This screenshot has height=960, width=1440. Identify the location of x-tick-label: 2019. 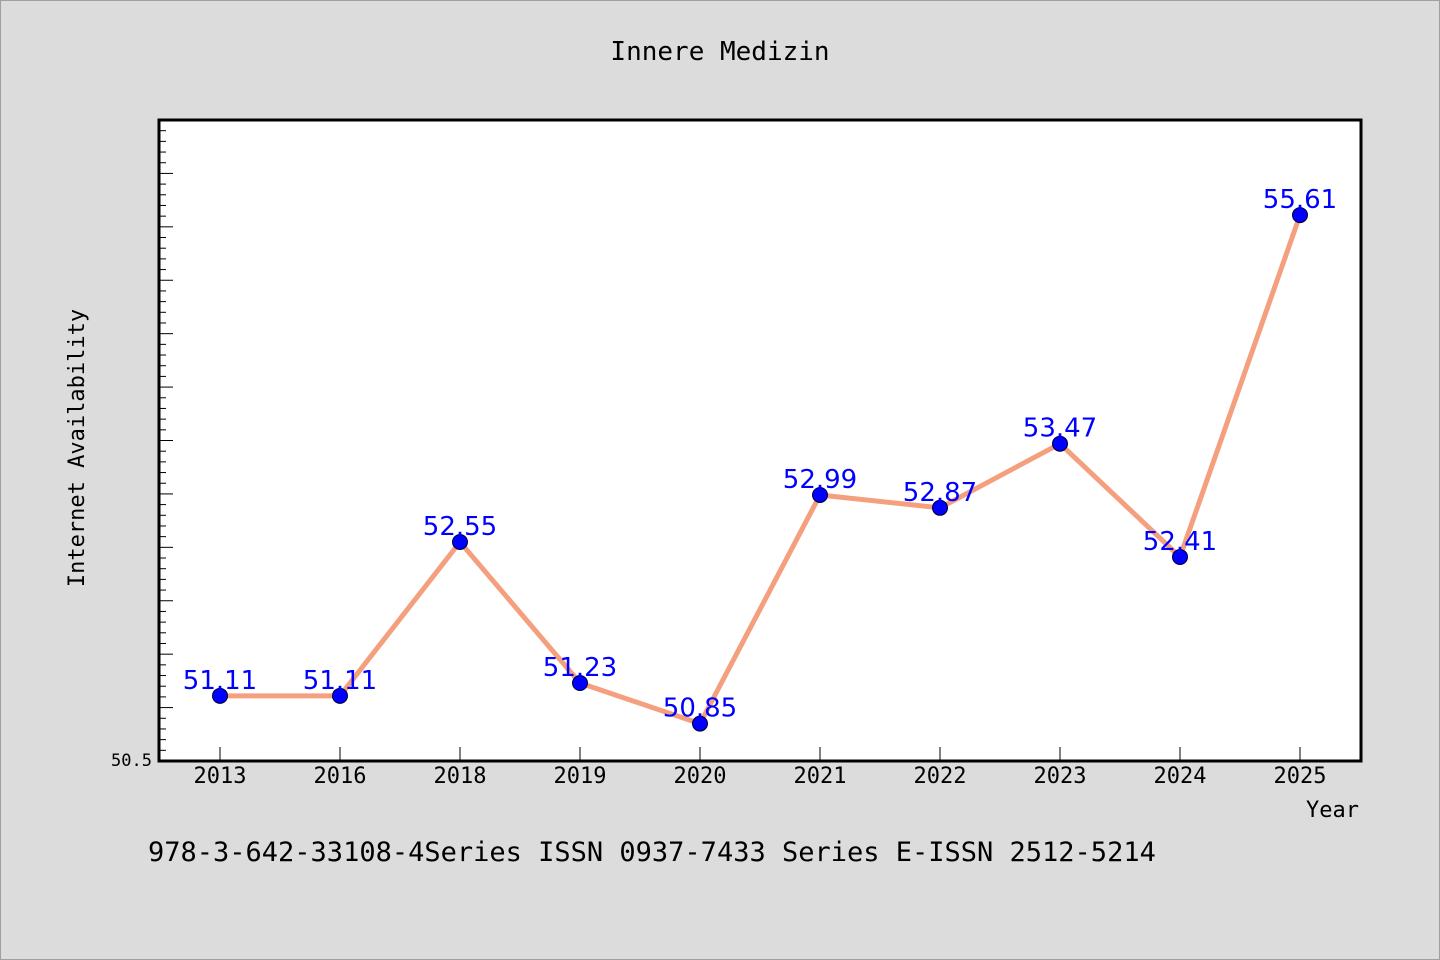
(580, 776).